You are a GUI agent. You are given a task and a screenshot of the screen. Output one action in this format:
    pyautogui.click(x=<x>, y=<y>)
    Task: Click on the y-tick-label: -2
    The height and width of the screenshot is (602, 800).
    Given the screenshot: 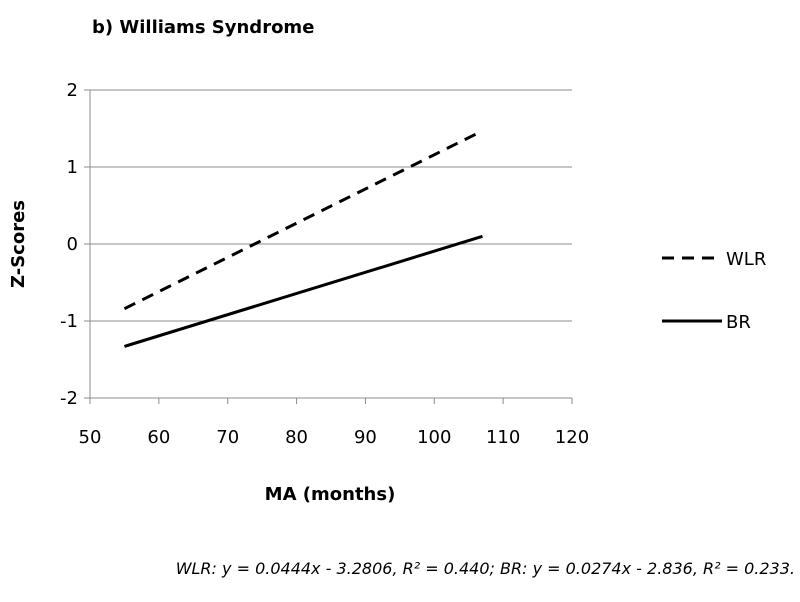 What is the action you would take?
    pyautogui.click(x=69, y=398)
    